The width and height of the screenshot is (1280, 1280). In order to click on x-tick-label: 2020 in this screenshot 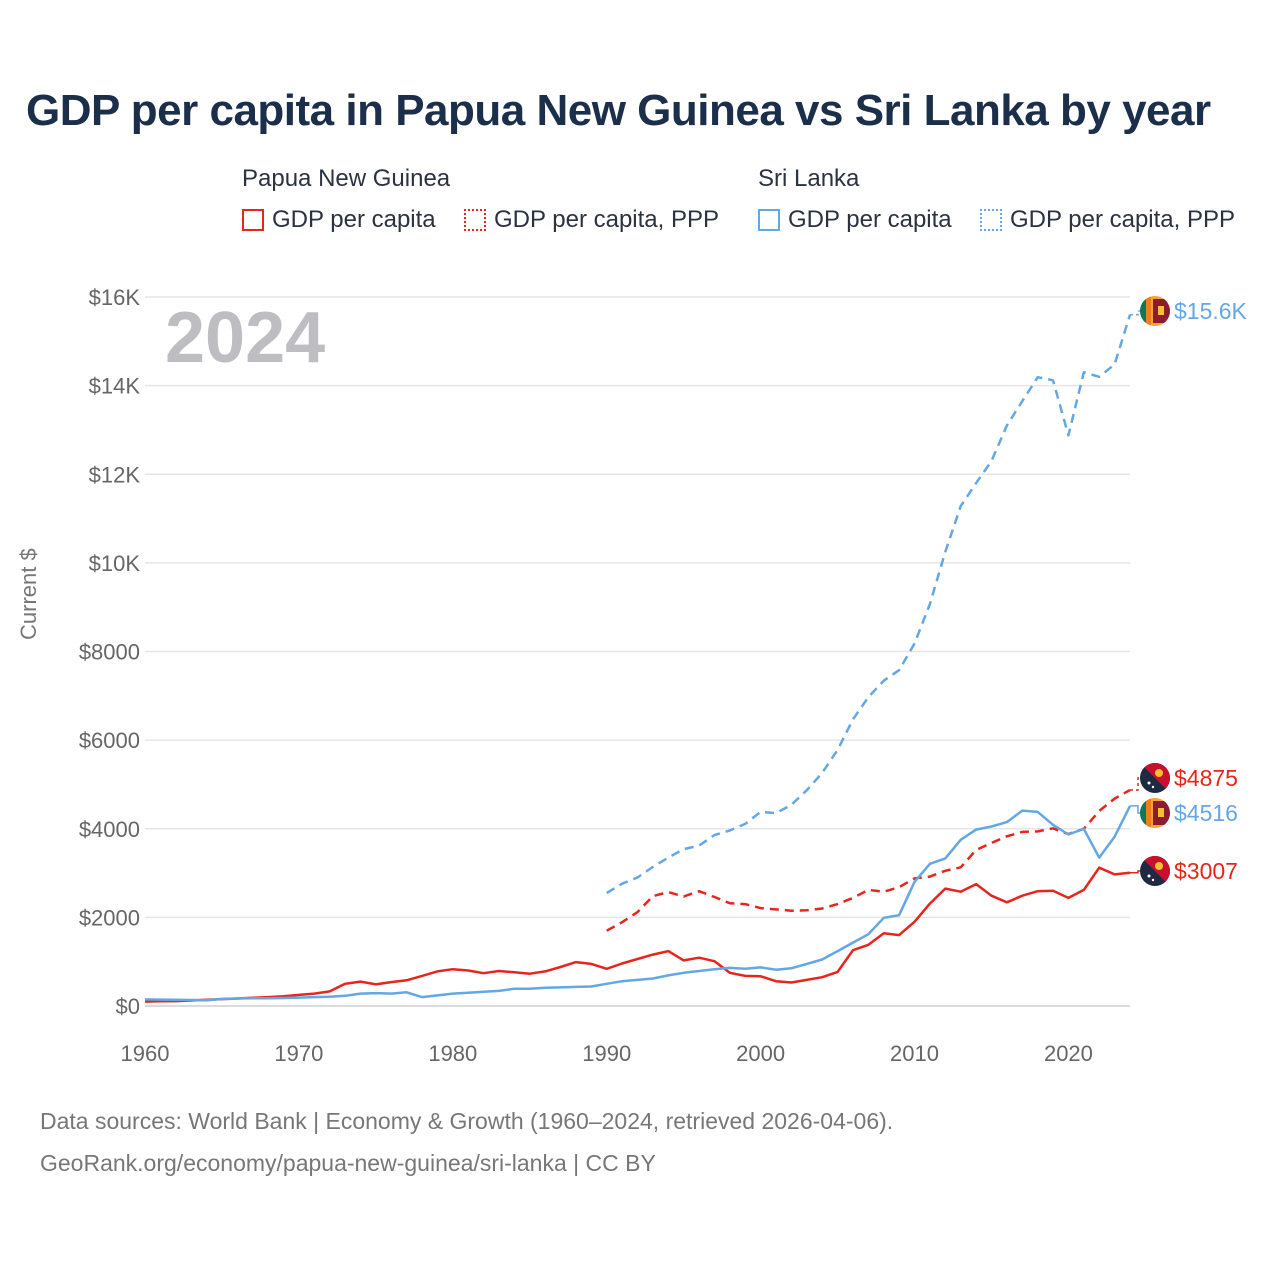, I will do `click(1068, 1053)`.